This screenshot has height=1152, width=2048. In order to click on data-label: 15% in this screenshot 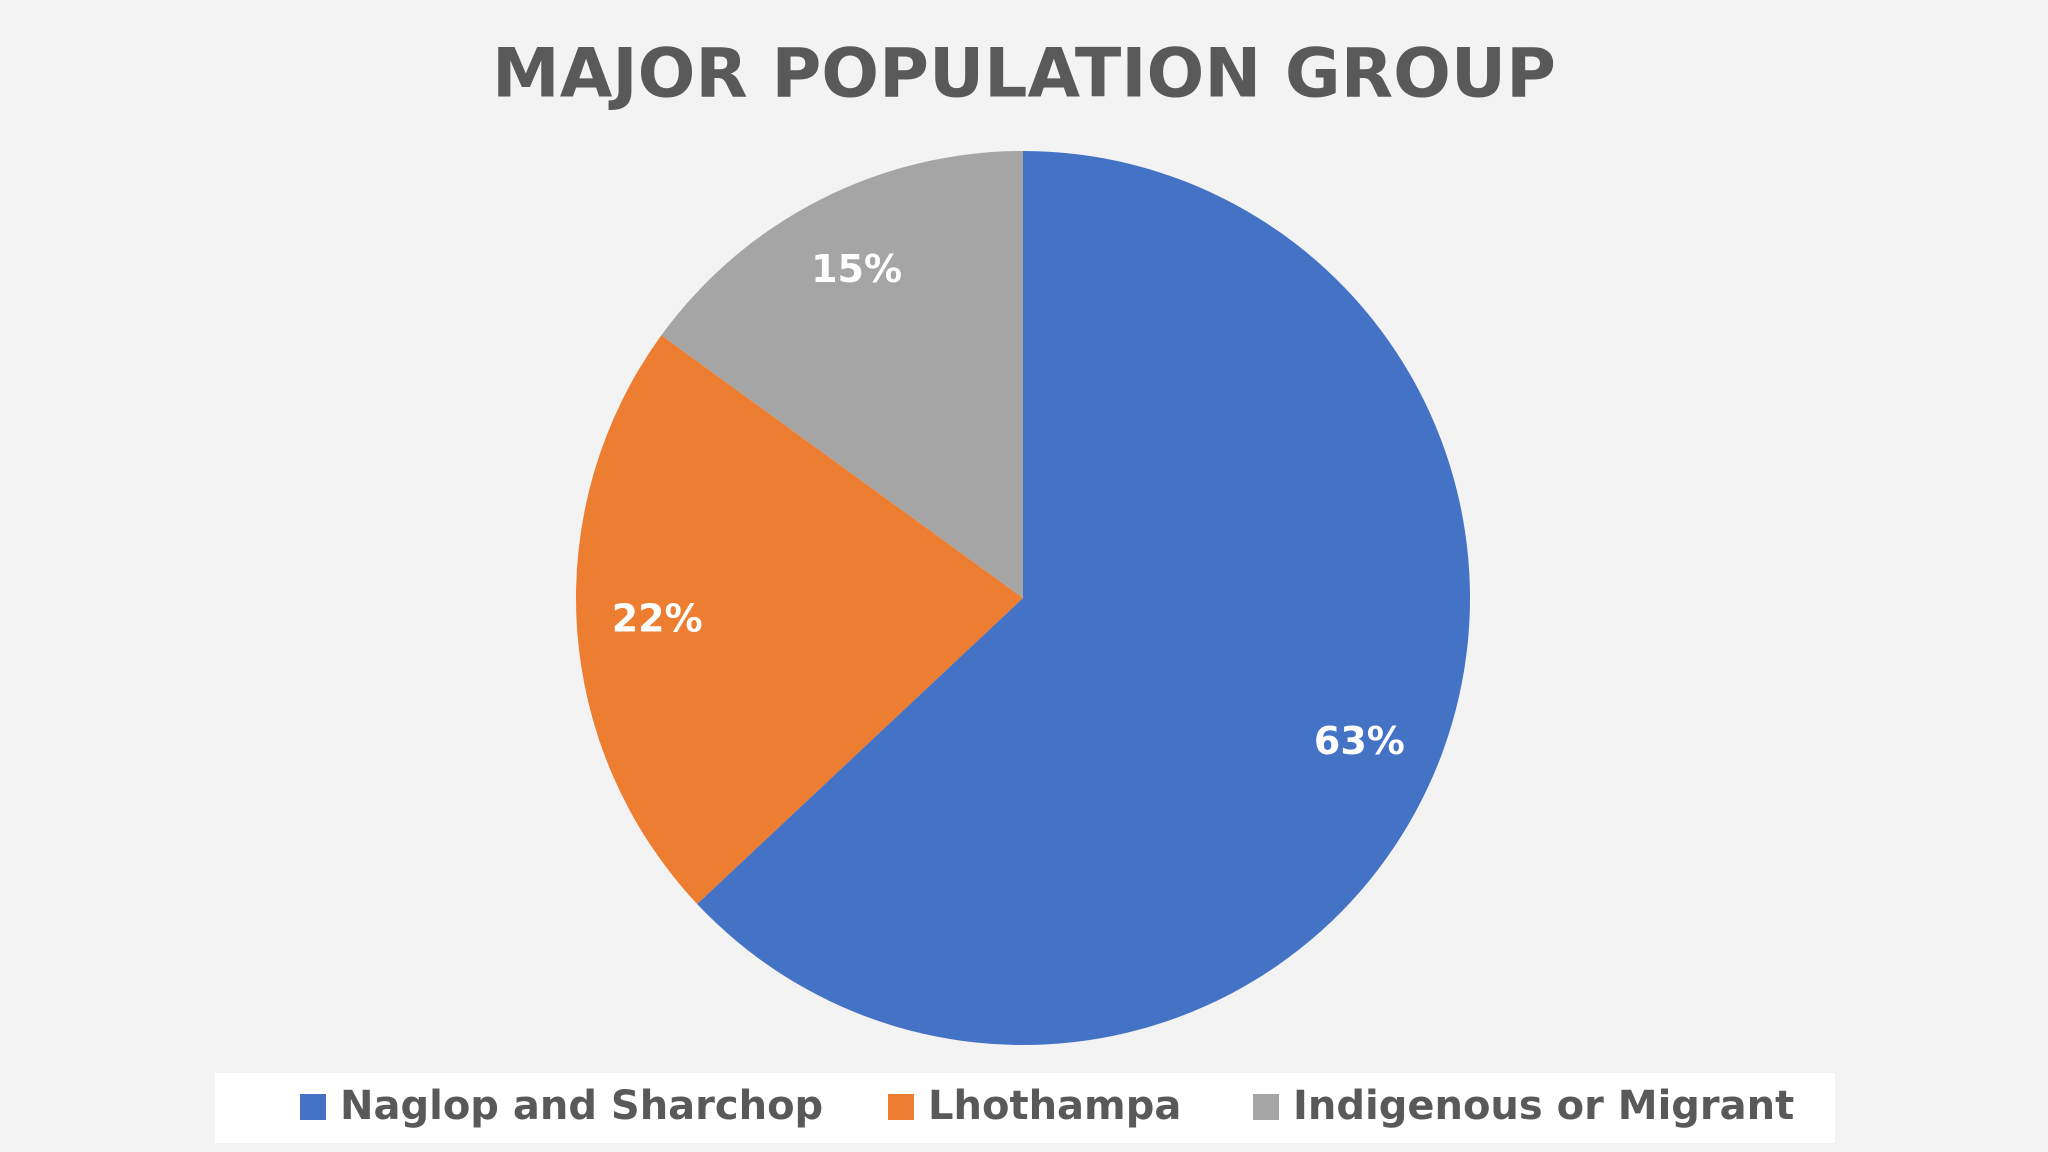, I will do `click(856, 269)`.